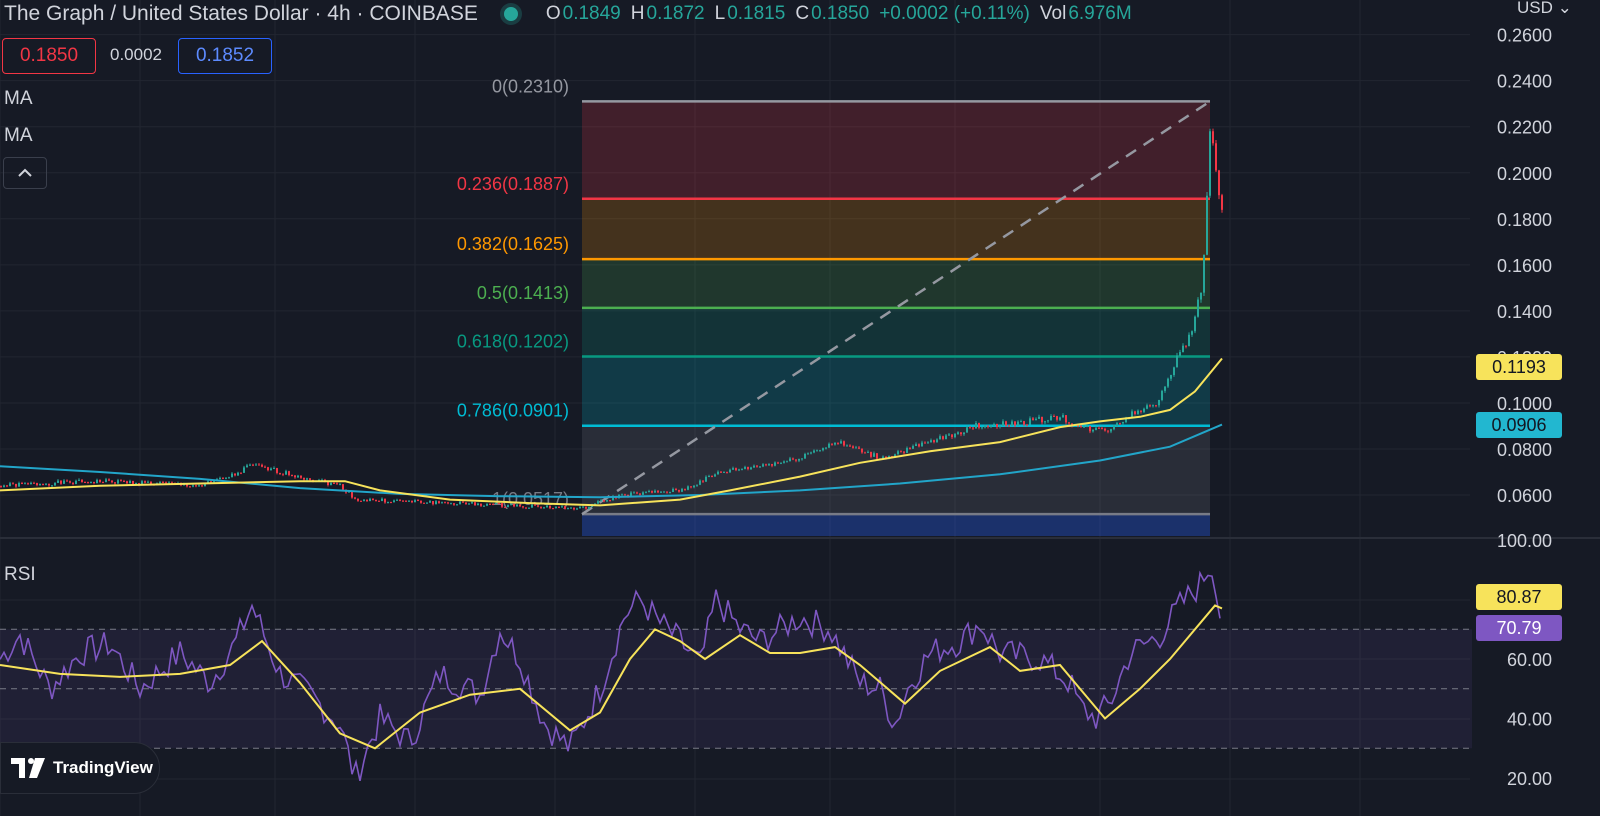  I want to click on rsi-ma-value-tag: 80.87, so click(1519, 597).